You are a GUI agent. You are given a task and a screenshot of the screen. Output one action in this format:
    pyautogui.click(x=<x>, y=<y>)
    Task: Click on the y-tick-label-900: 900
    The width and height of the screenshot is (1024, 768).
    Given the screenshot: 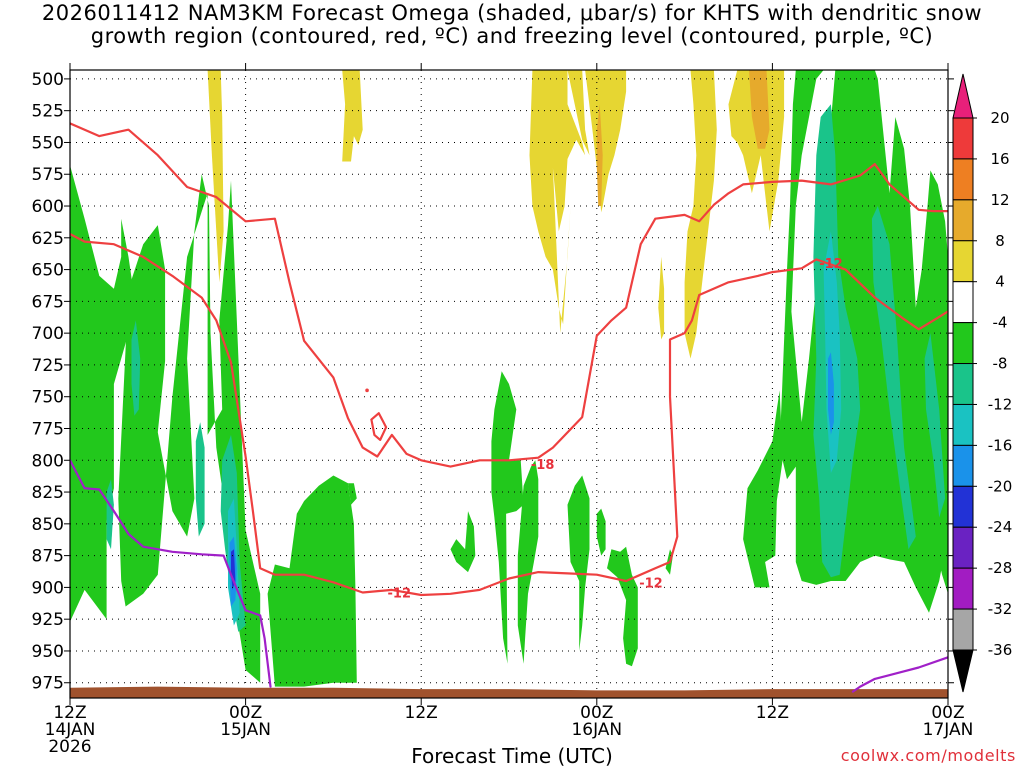 What is the action you would take?
    pyautogui.click(x=48, y=588)
    